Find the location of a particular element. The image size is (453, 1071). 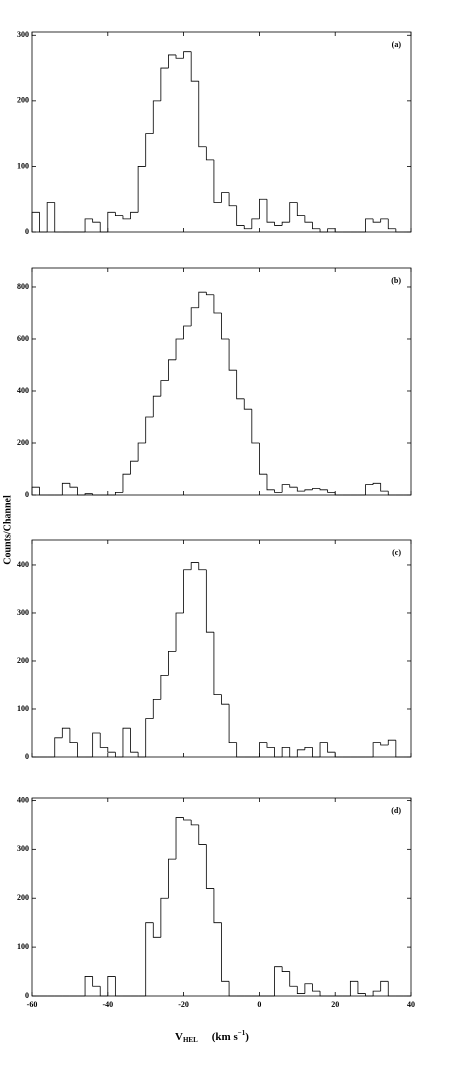

y-axis-label: Counts/Channel is located at coordinates (7, 530).